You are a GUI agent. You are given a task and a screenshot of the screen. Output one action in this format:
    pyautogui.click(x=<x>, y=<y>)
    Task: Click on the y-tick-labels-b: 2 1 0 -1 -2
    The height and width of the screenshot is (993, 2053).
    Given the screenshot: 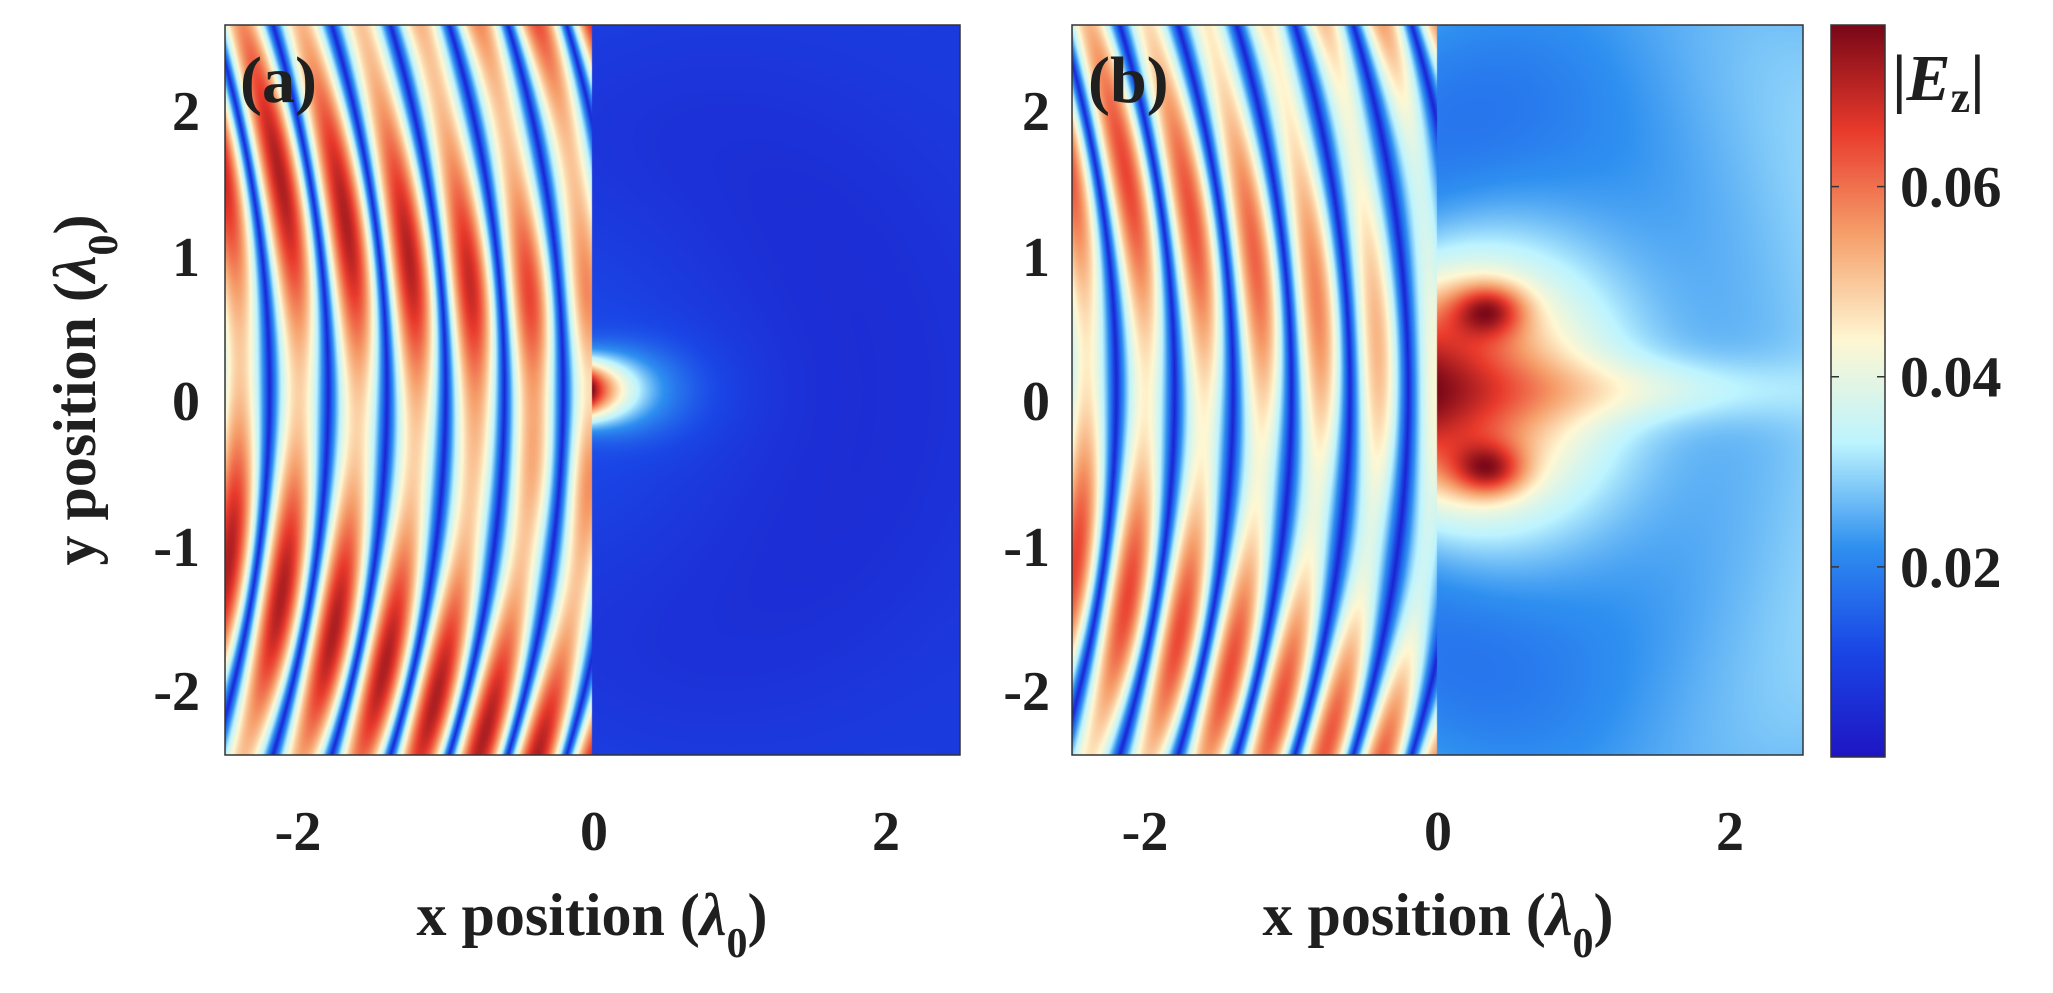 What is the action you would take?
    pyautogui.click(x=1026, y=402)
    